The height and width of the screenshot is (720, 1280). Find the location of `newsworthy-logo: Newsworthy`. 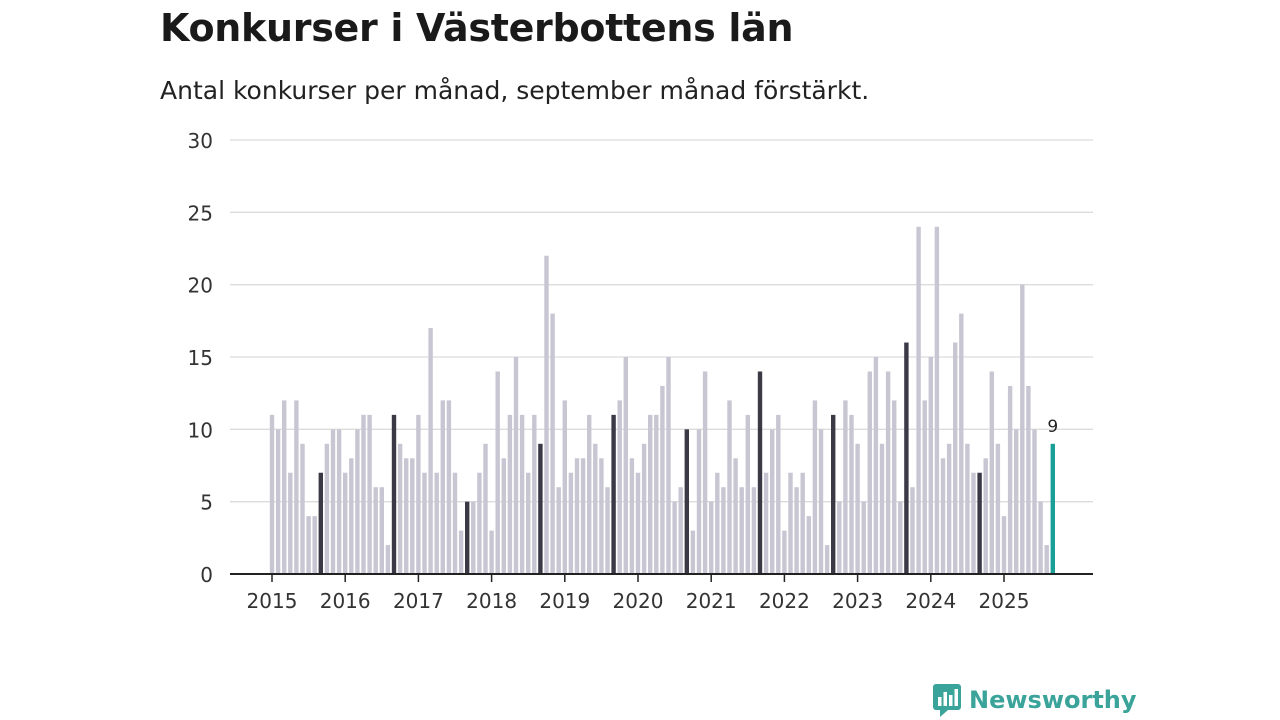

newsworthy-logo: Newsworthy is located at coordinates (1034, 700).